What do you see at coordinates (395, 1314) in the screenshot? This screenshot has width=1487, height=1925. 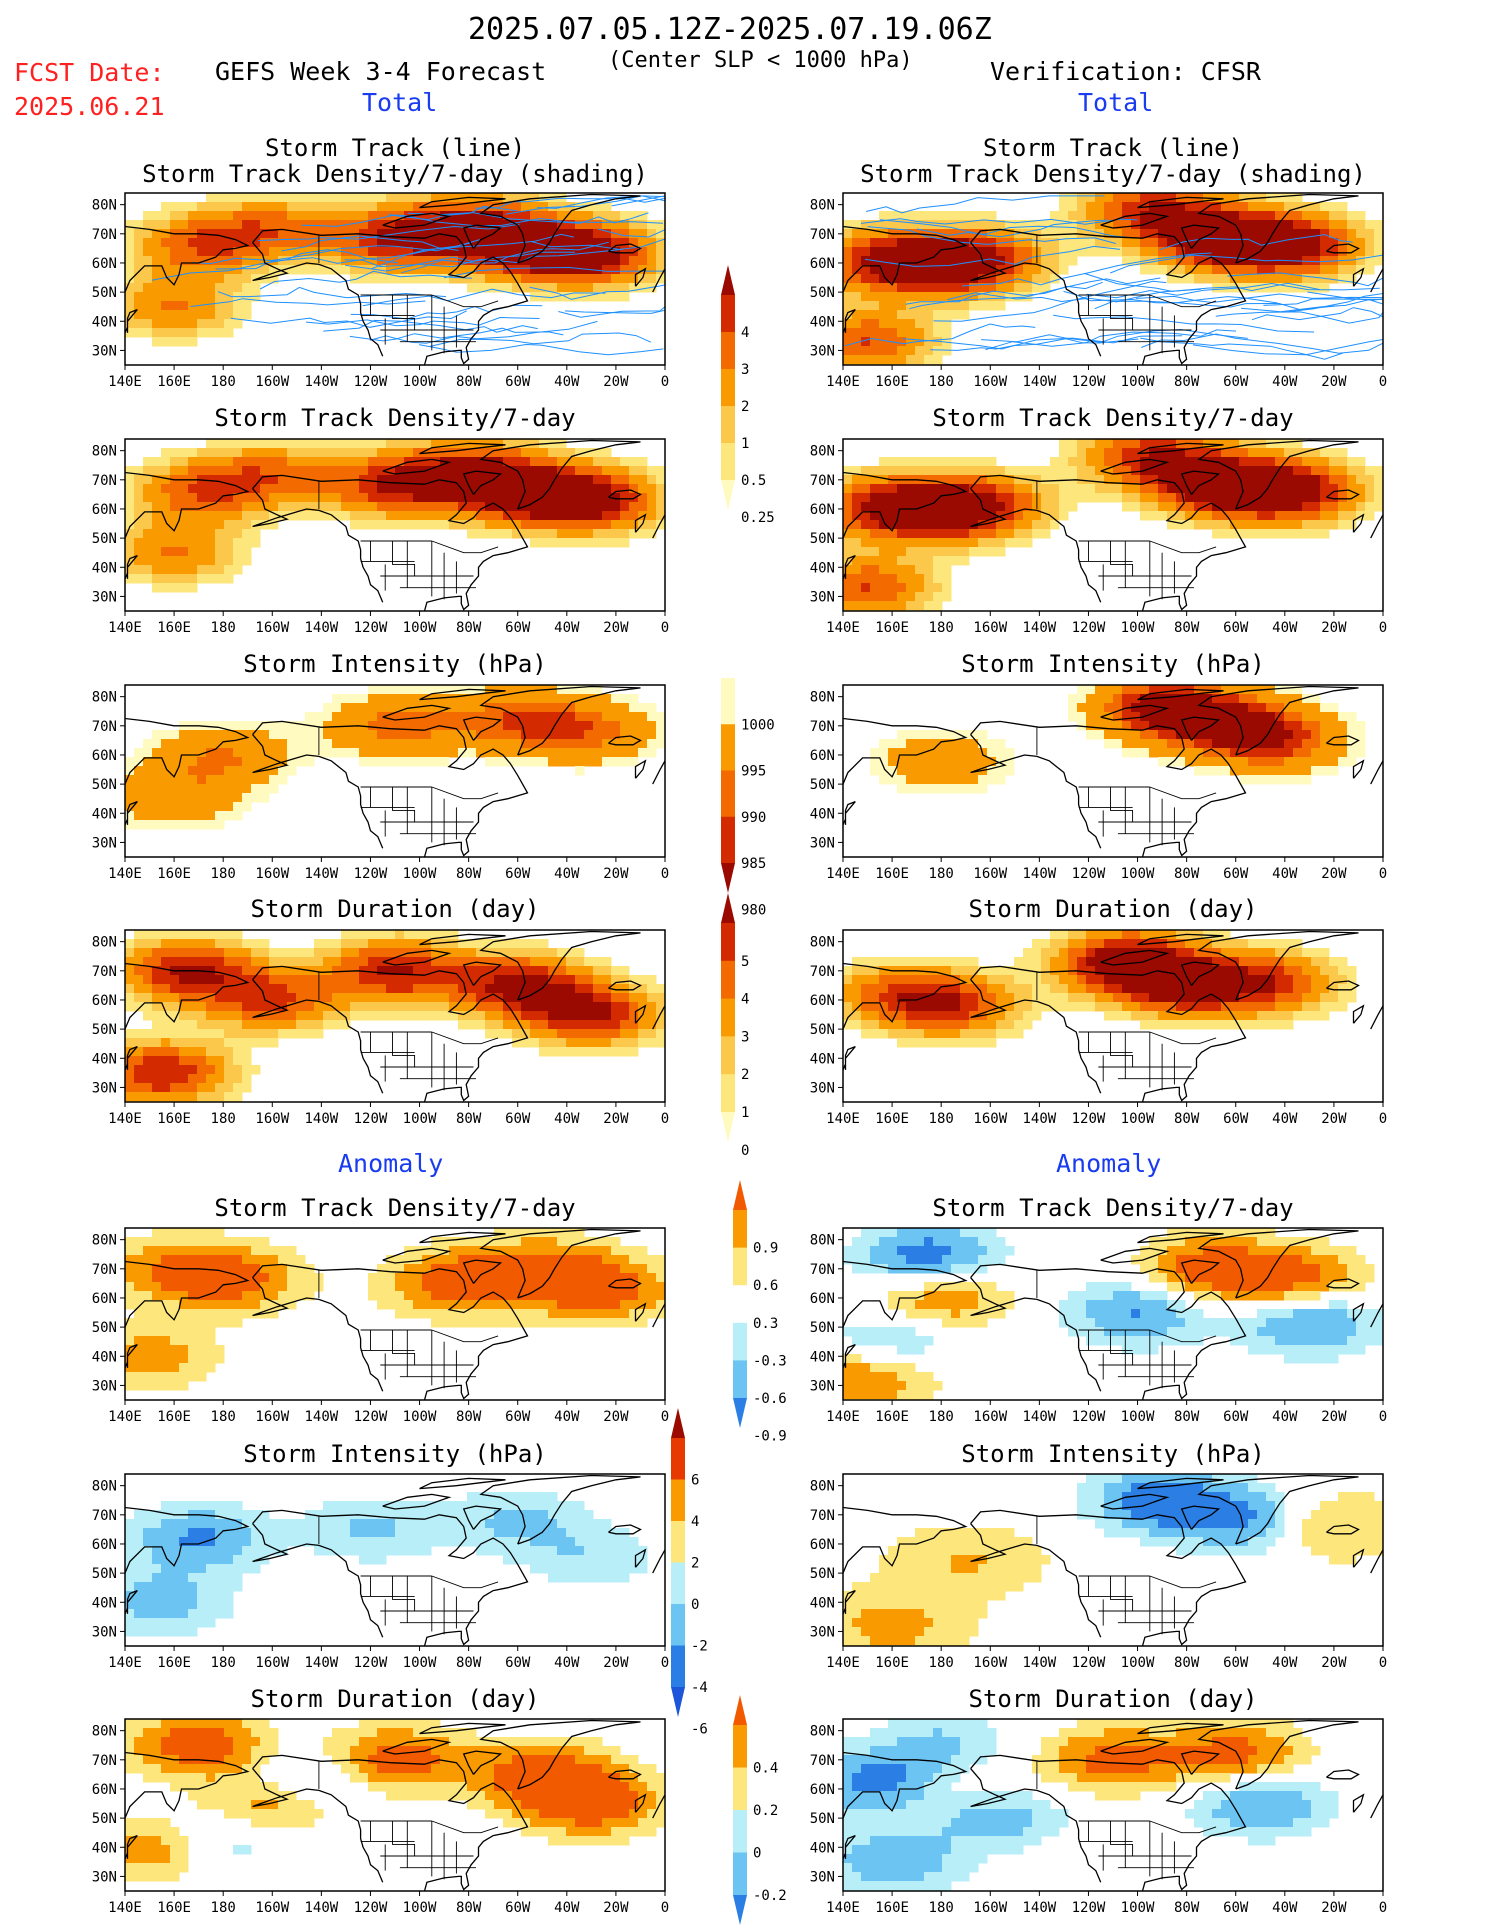 I see `map-shading-forecast-density_anom` at bounding box center [395, 1314].